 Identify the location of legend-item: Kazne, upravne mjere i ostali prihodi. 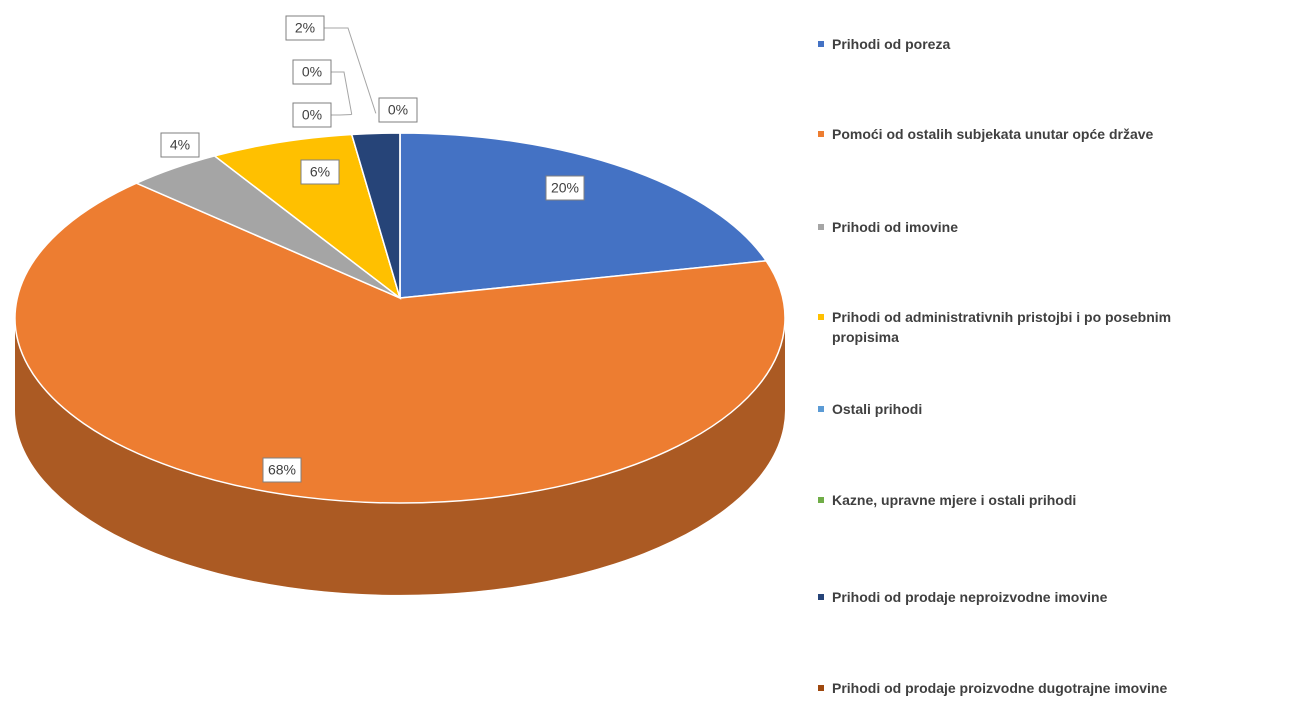
(1015, 500).